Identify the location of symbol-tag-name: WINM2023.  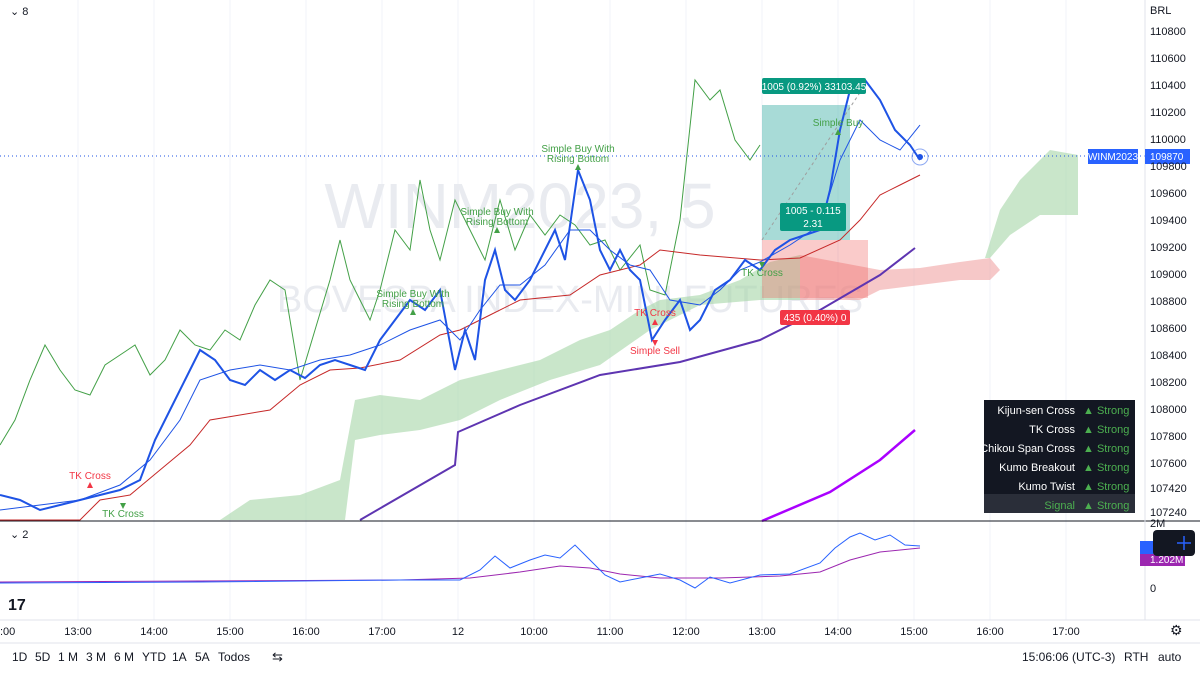
(1113, 157).